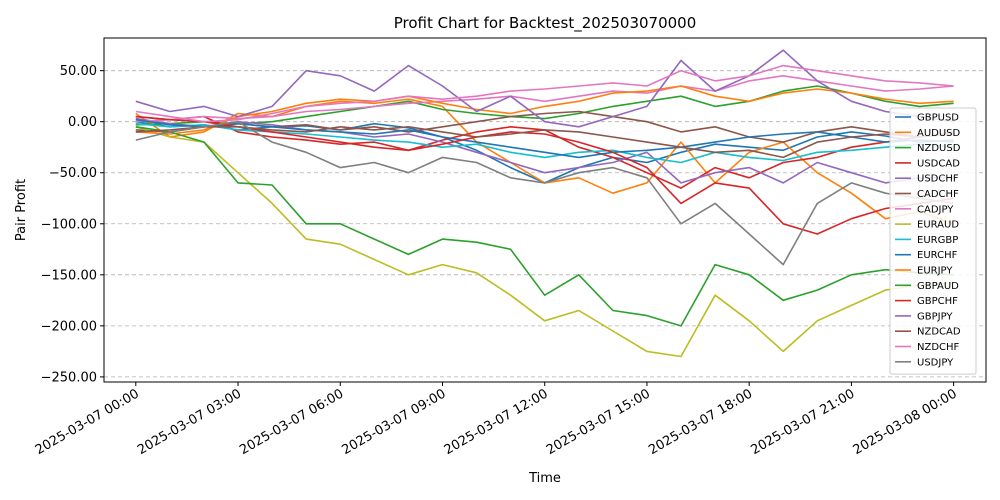 This screenshot has height=500, width=1000. Describe the element at coordinates (937, 301) in the screenshot. I see `legend-label: GBPCHF` at that location.